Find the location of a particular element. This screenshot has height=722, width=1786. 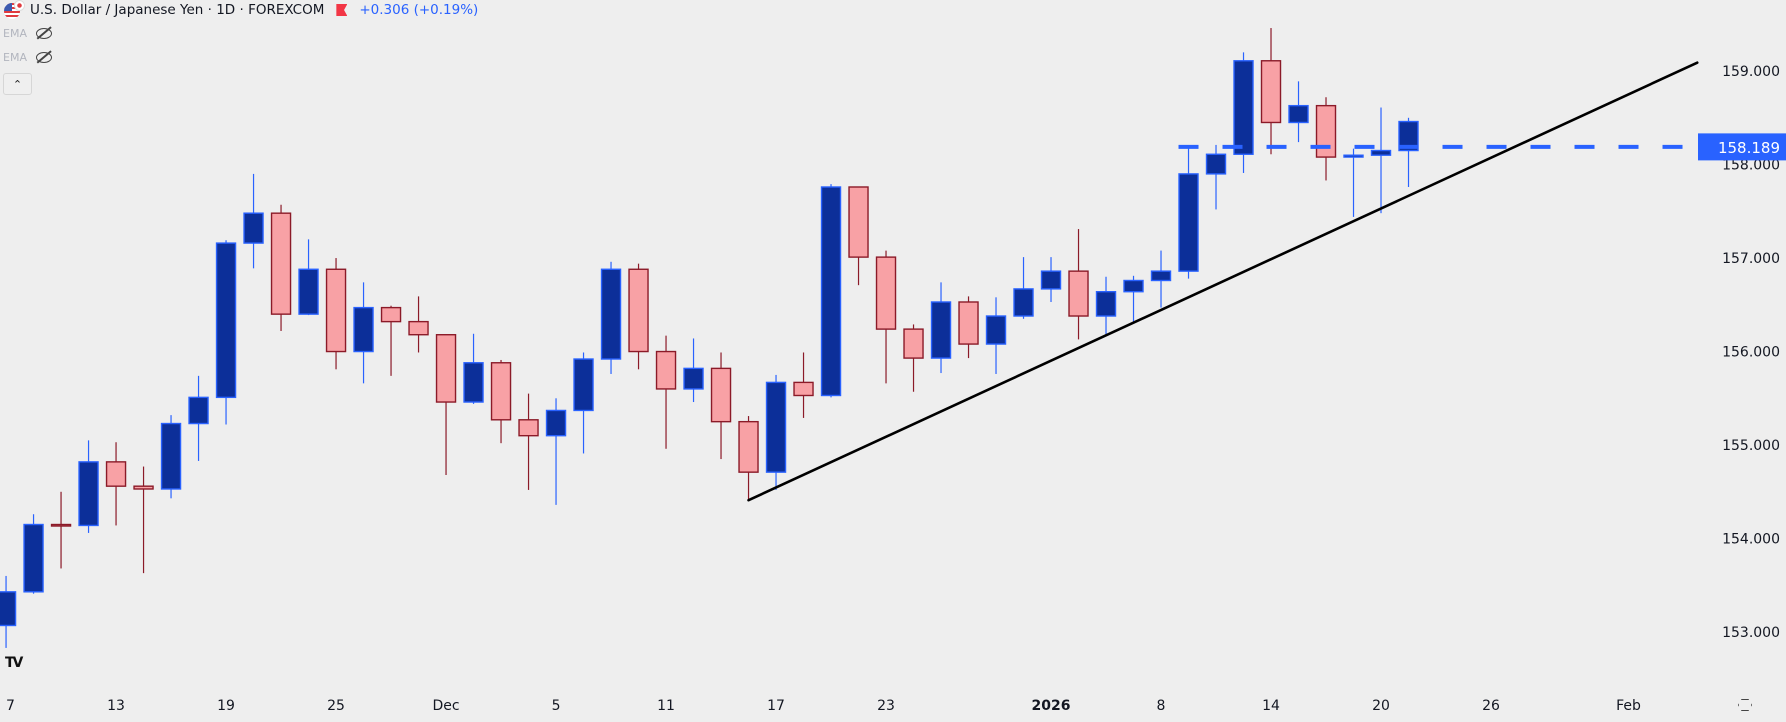

x-tick-label: 13 is located at coordinates (116, 706).